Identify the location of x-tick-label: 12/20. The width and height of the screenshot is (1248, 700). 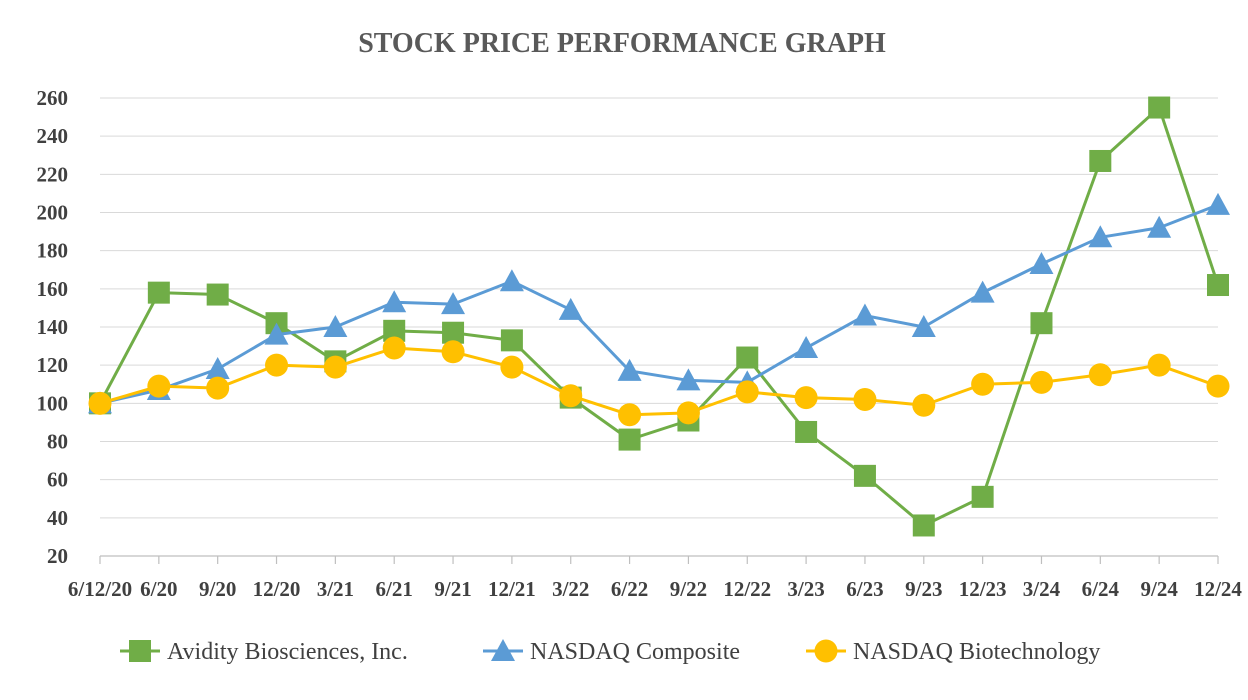
(277, 589).